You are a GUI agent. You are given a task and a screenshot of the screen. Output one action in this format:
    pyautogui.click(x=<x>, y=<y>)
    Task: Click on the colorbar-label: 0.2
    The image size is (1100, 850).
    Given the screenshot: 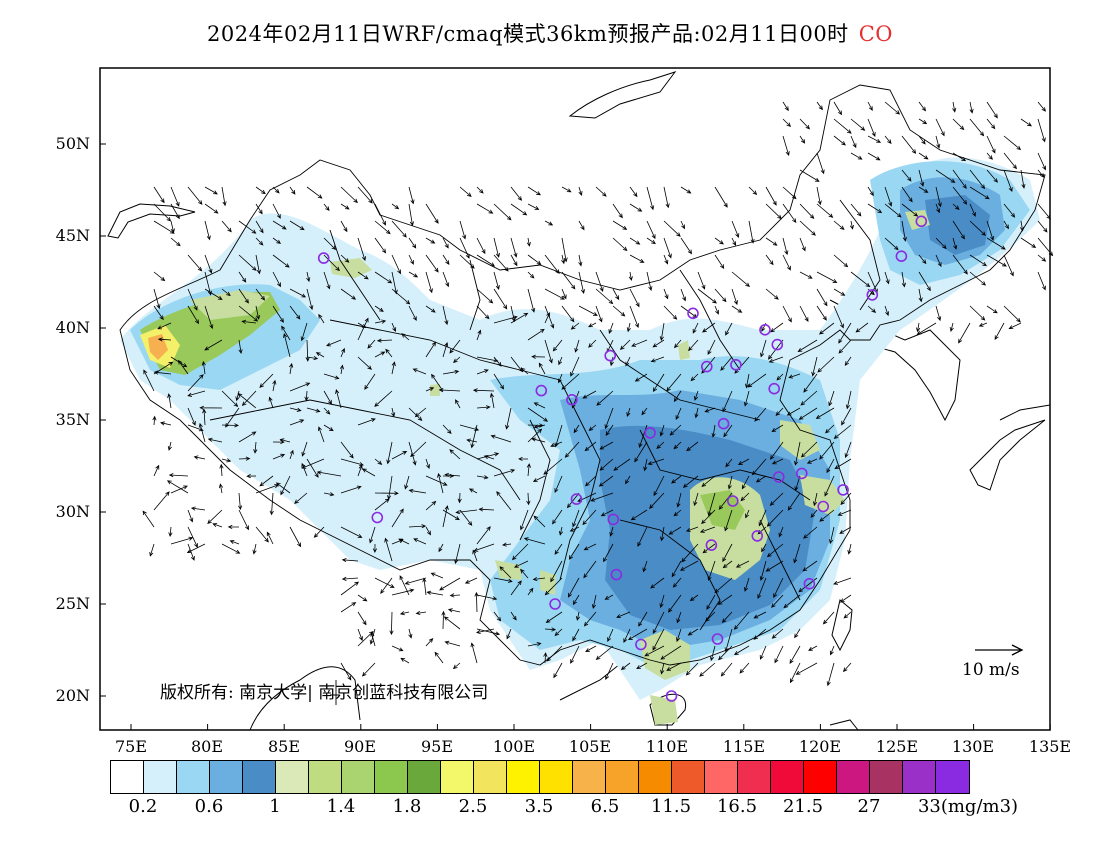 What is the action you would take?
    pyautogui.click(x=143, y=806)
    